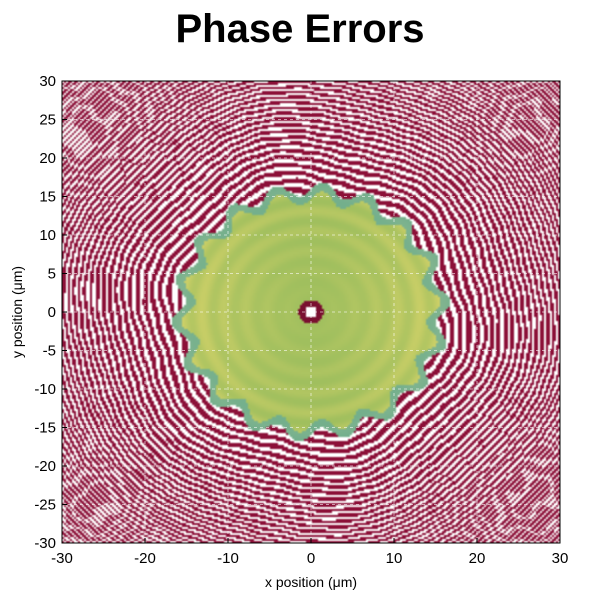 The image size is (600, 600). I want to click on y-tick-label: -20, so click(45, 466).